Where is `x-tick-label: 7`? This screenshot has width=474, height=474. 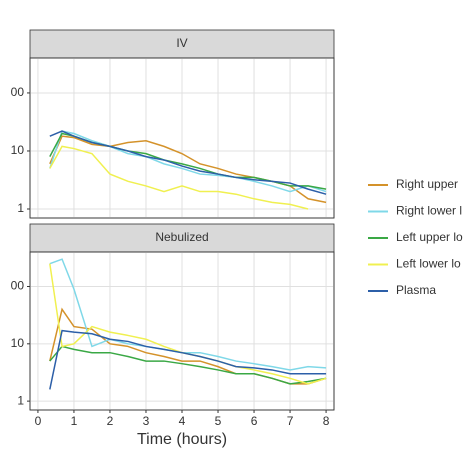 x-tick-label: 7 is located at coordinates (290, 421).